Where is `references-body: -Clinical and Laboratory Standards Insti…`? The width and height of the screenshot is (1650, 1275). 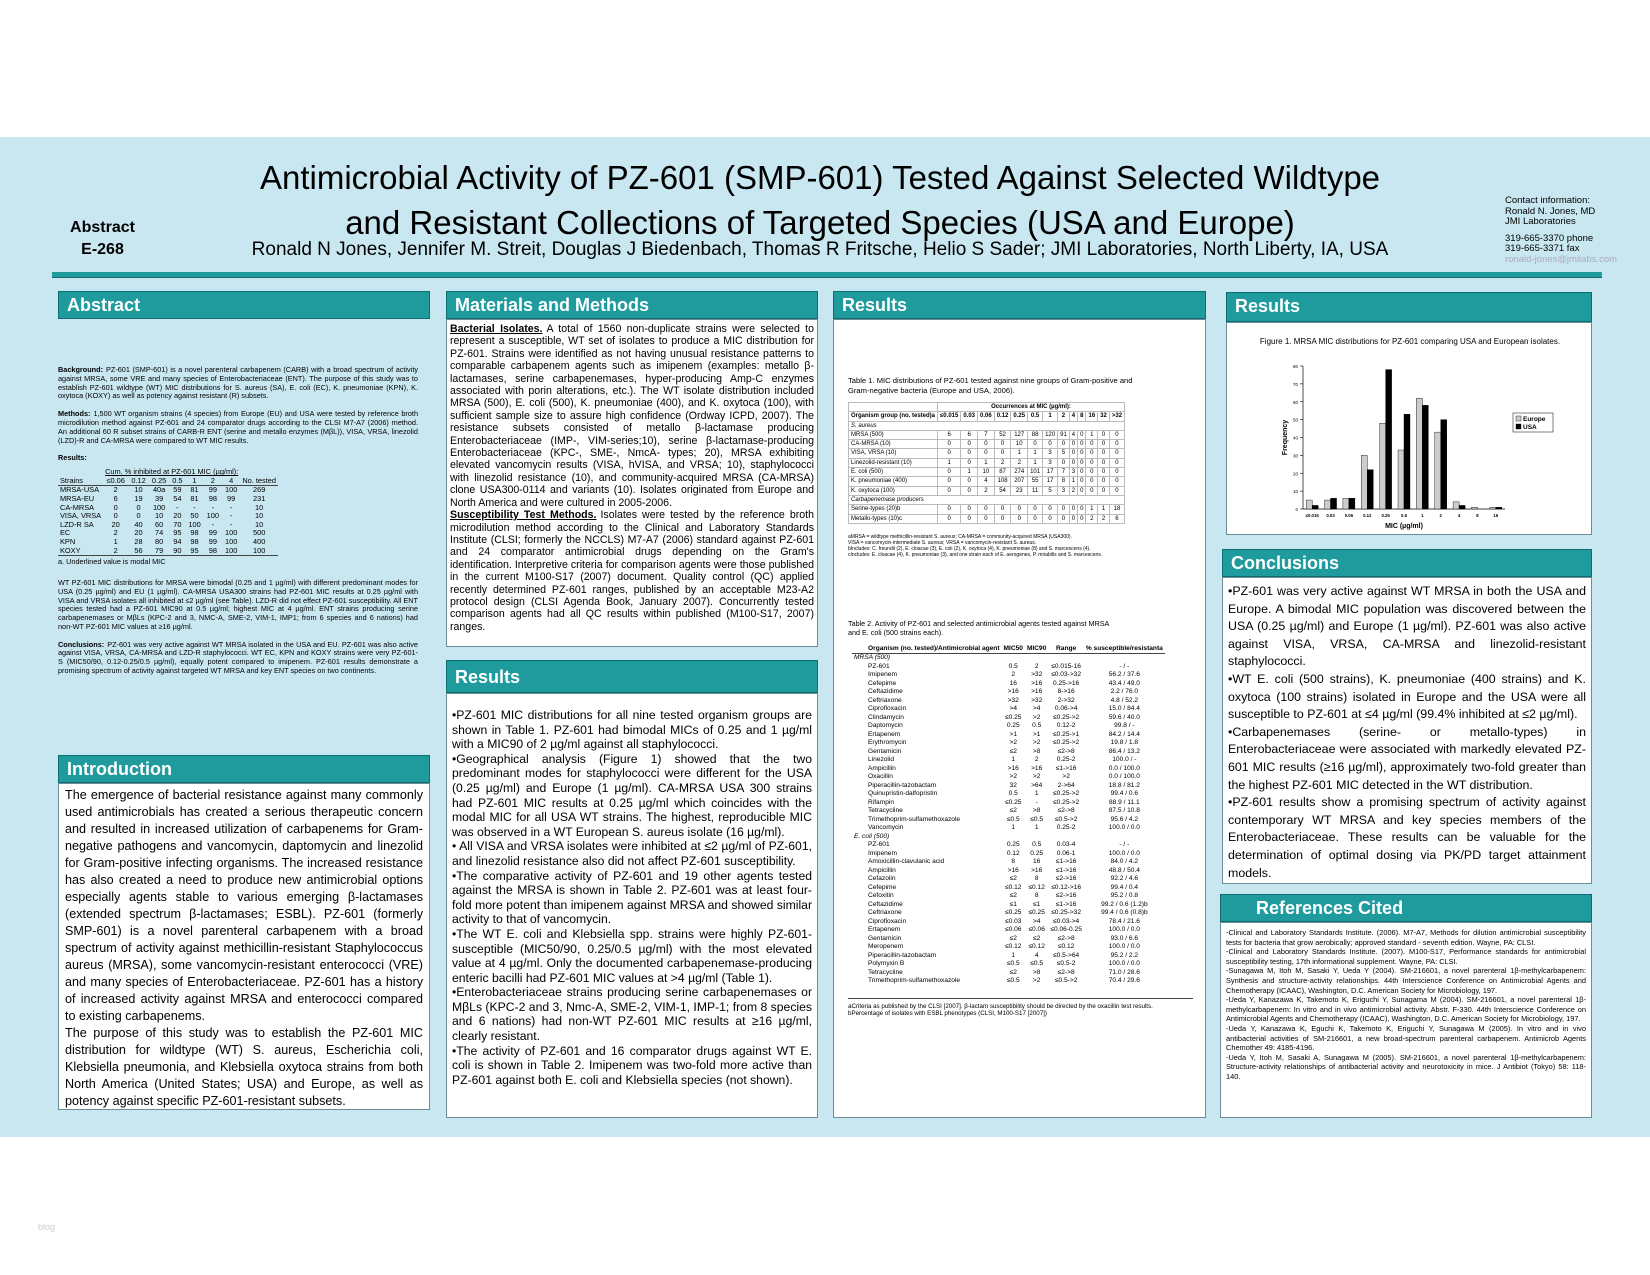
references-body: -Clinical and Laboratory Standards Insti… is located at coordinates (1406, 1020).